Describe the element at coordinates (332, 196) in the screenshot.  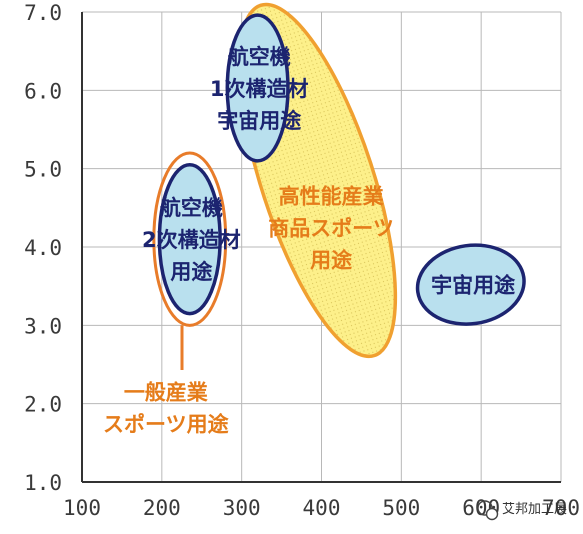
I see `region-label-line: 高性能産業` at that location.